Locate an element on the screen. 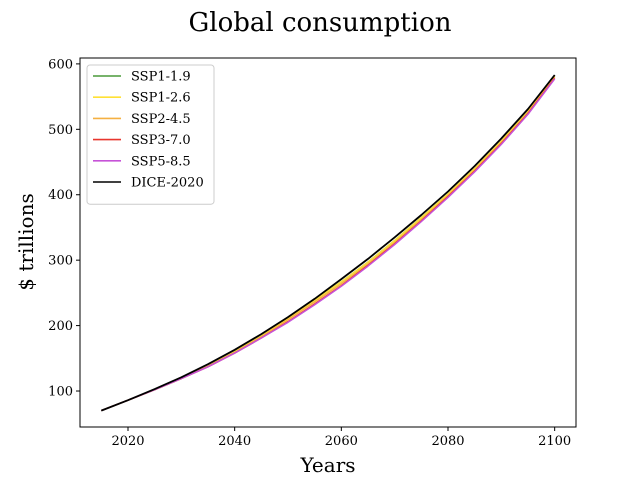  x-tick-label: 2040 is located at coordinates (234, 441).